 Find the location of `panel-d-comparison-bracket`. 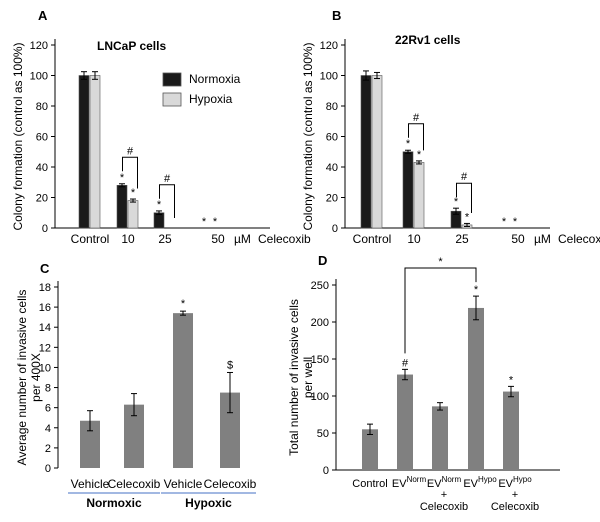

panel-d-comparison-bracket is located at coordinates (440, 310).